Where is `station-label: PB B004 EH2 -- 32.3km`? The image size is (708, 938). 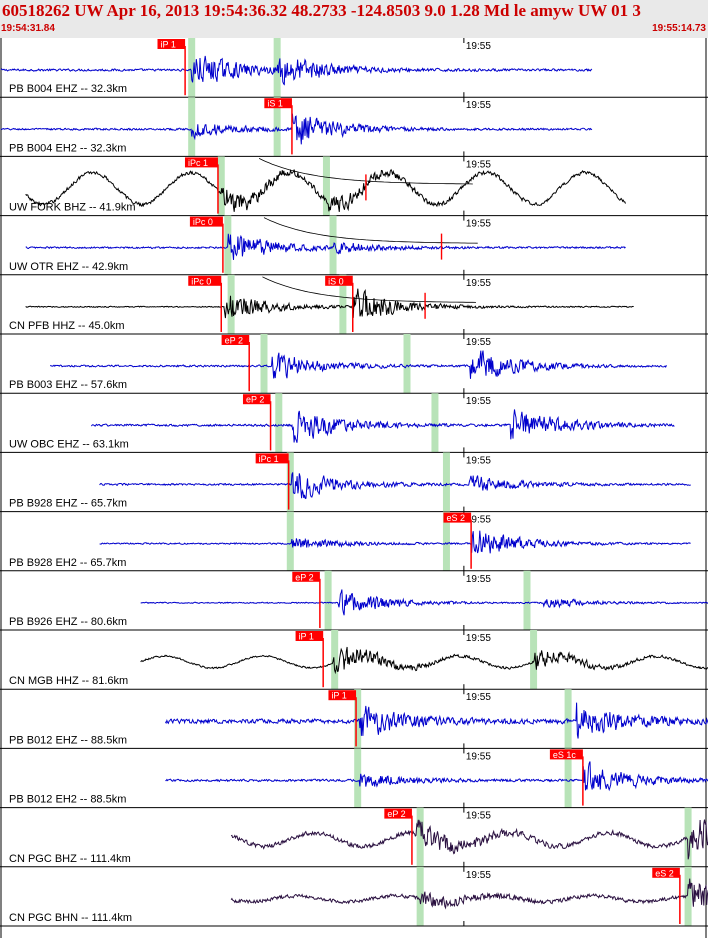 station-label: PB B004 EH2 -- 32.3km is located at coordinates (67, 148).